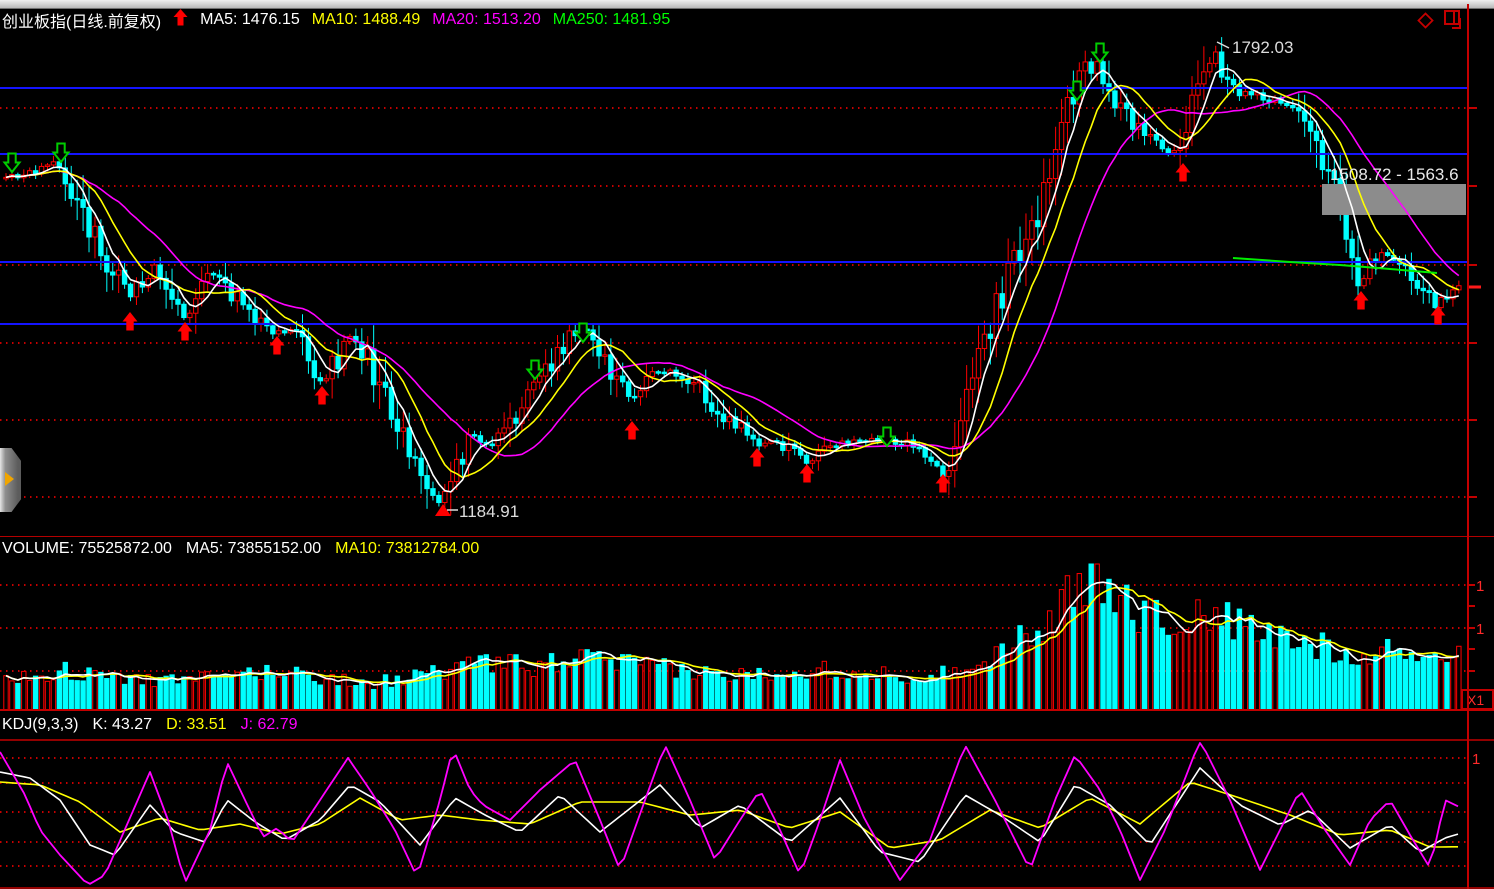  What do you see at coordinates (82, 22) in the screenshot?
I see `symbol-title: 创业板指(日线.前复权)` at bounding box center [82, 22].